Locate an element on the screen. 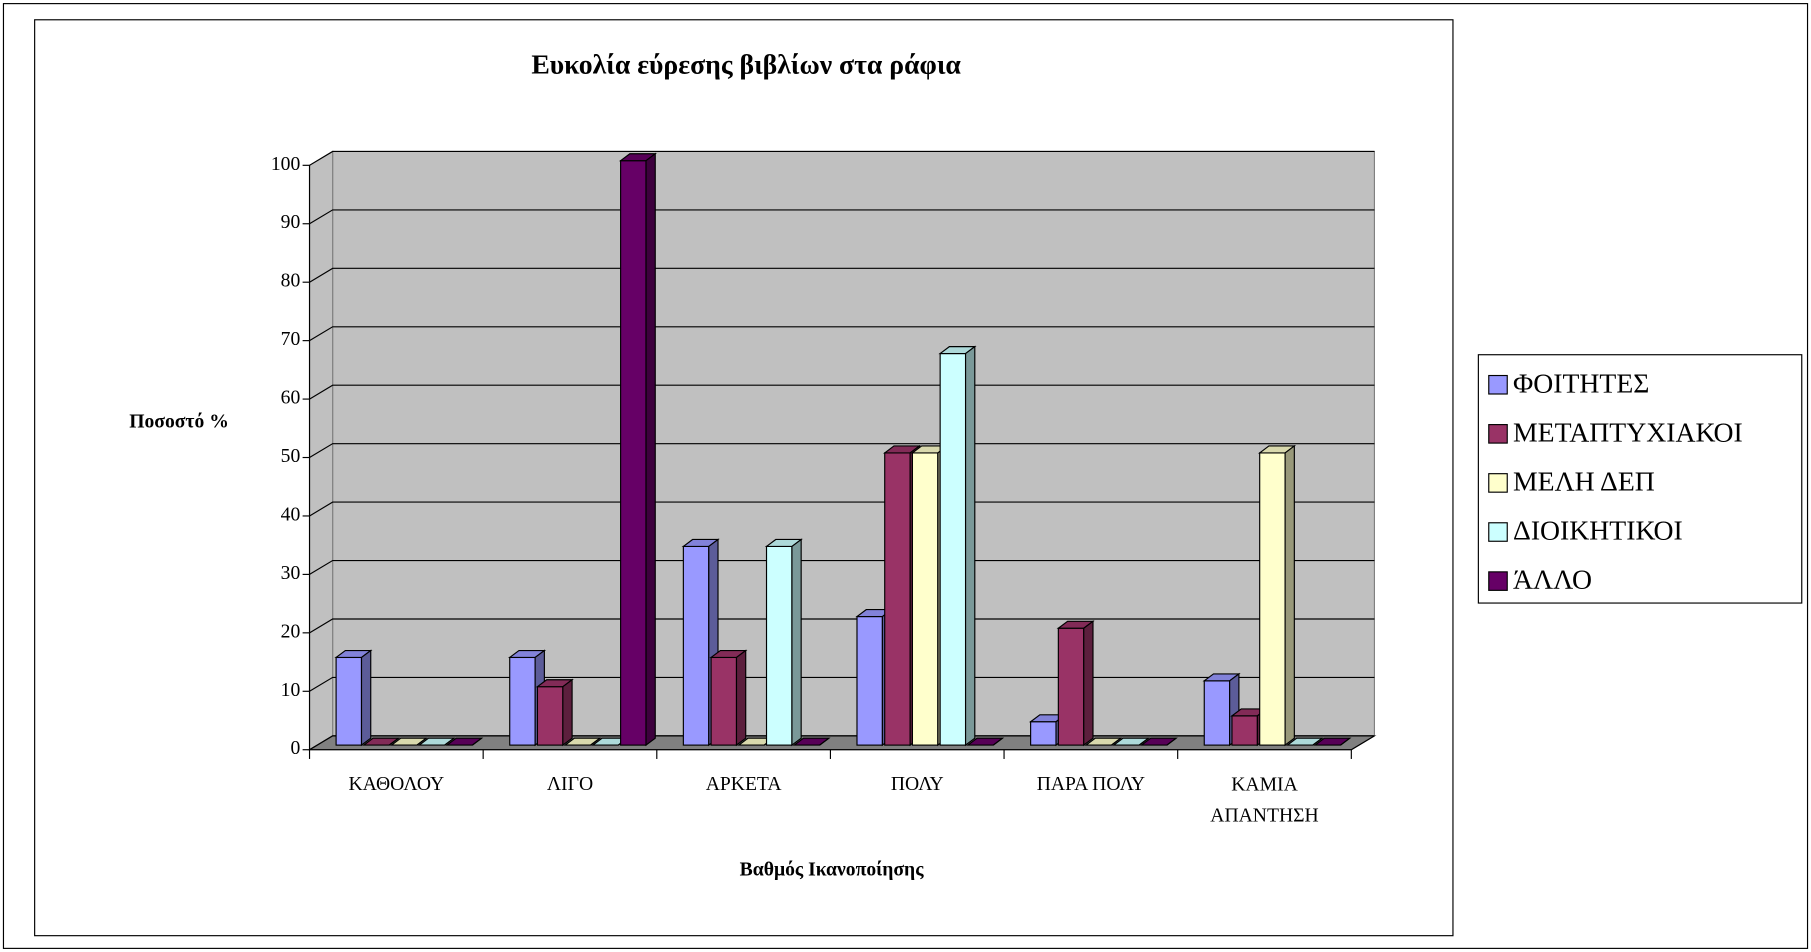 The width and height of the screenshot is (1811, 952). legend-label: ΦΟΙΤΗΤΕΣ is located at coordinates (1581, 382).